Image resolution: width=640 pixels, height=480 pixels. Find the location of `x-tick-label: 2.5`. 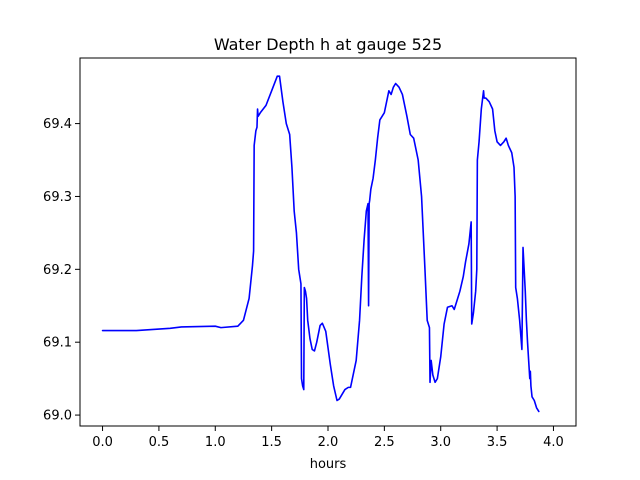

x-tick-label: 2.5 is located at coordinates (384, 442).